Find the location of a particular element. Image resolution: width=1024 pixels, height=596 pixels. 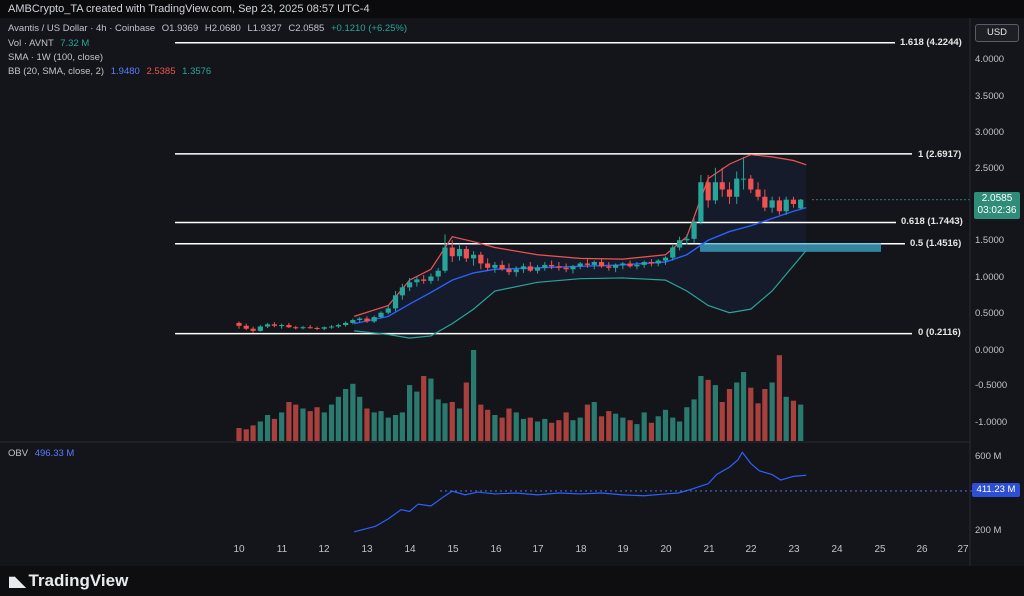

x-tick: 15 is located at coordinates (453, 549).